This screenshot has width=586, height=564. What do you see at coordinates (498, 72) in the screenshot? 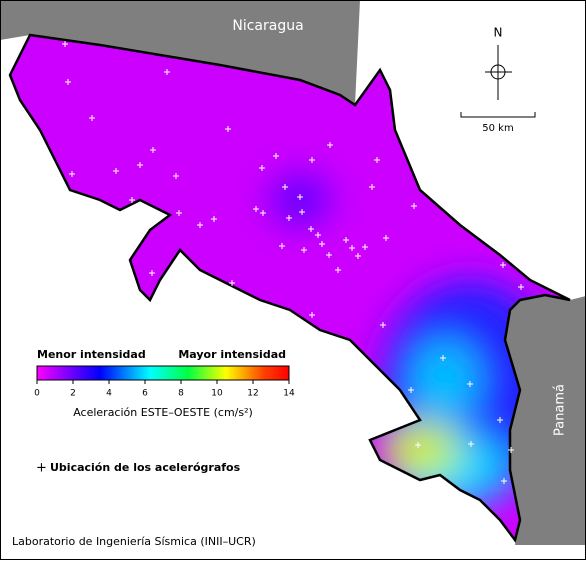
I see `compass` at bounding box center [498, 72].